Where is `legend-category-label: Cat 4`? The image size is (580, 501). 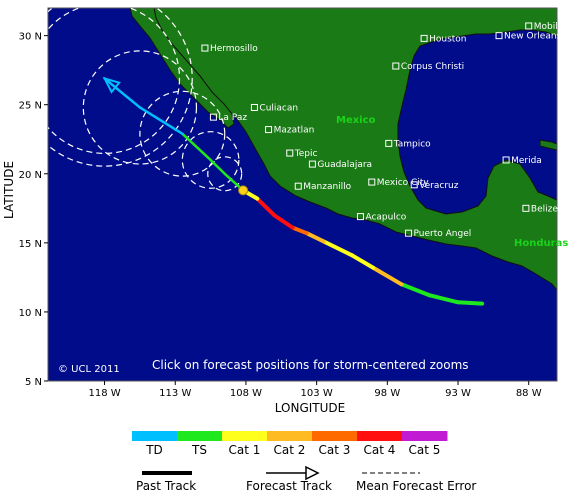 legend-category-label: Cat 4 is located at coordinates (380, 450).